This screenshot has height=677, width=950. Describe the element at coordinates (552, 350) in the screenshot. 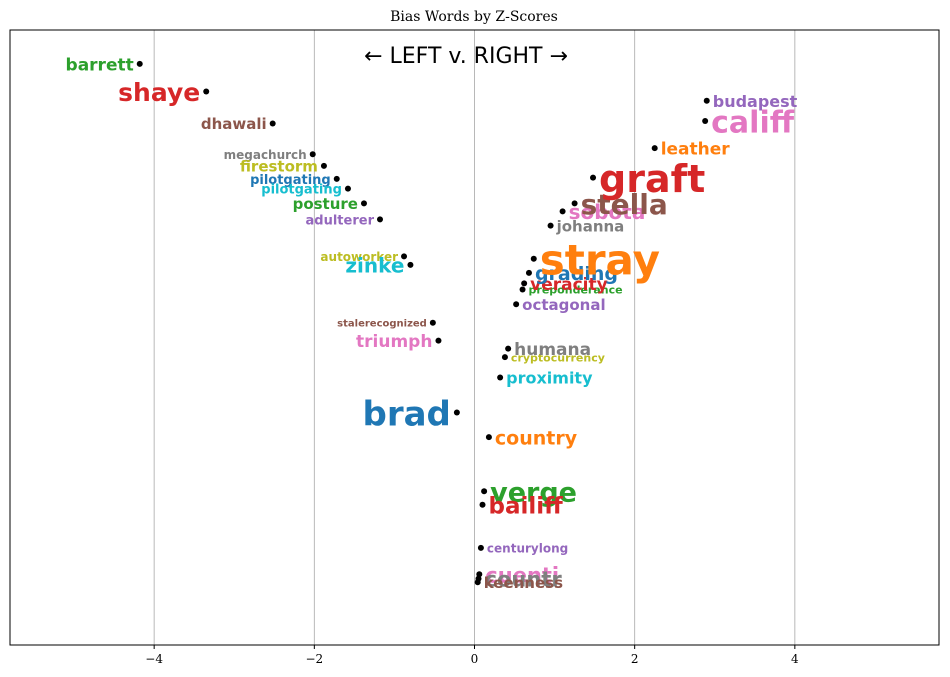

I see `word-label: humana` at that location.